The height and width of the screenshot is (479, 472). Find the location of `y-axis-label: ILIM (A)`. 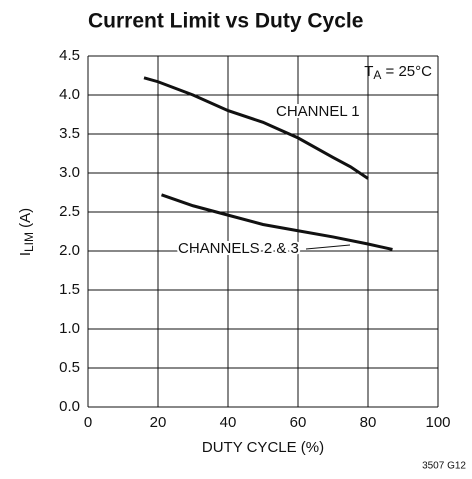

y-axis-label: ILIM (A) is located at coordinates (26, 232).